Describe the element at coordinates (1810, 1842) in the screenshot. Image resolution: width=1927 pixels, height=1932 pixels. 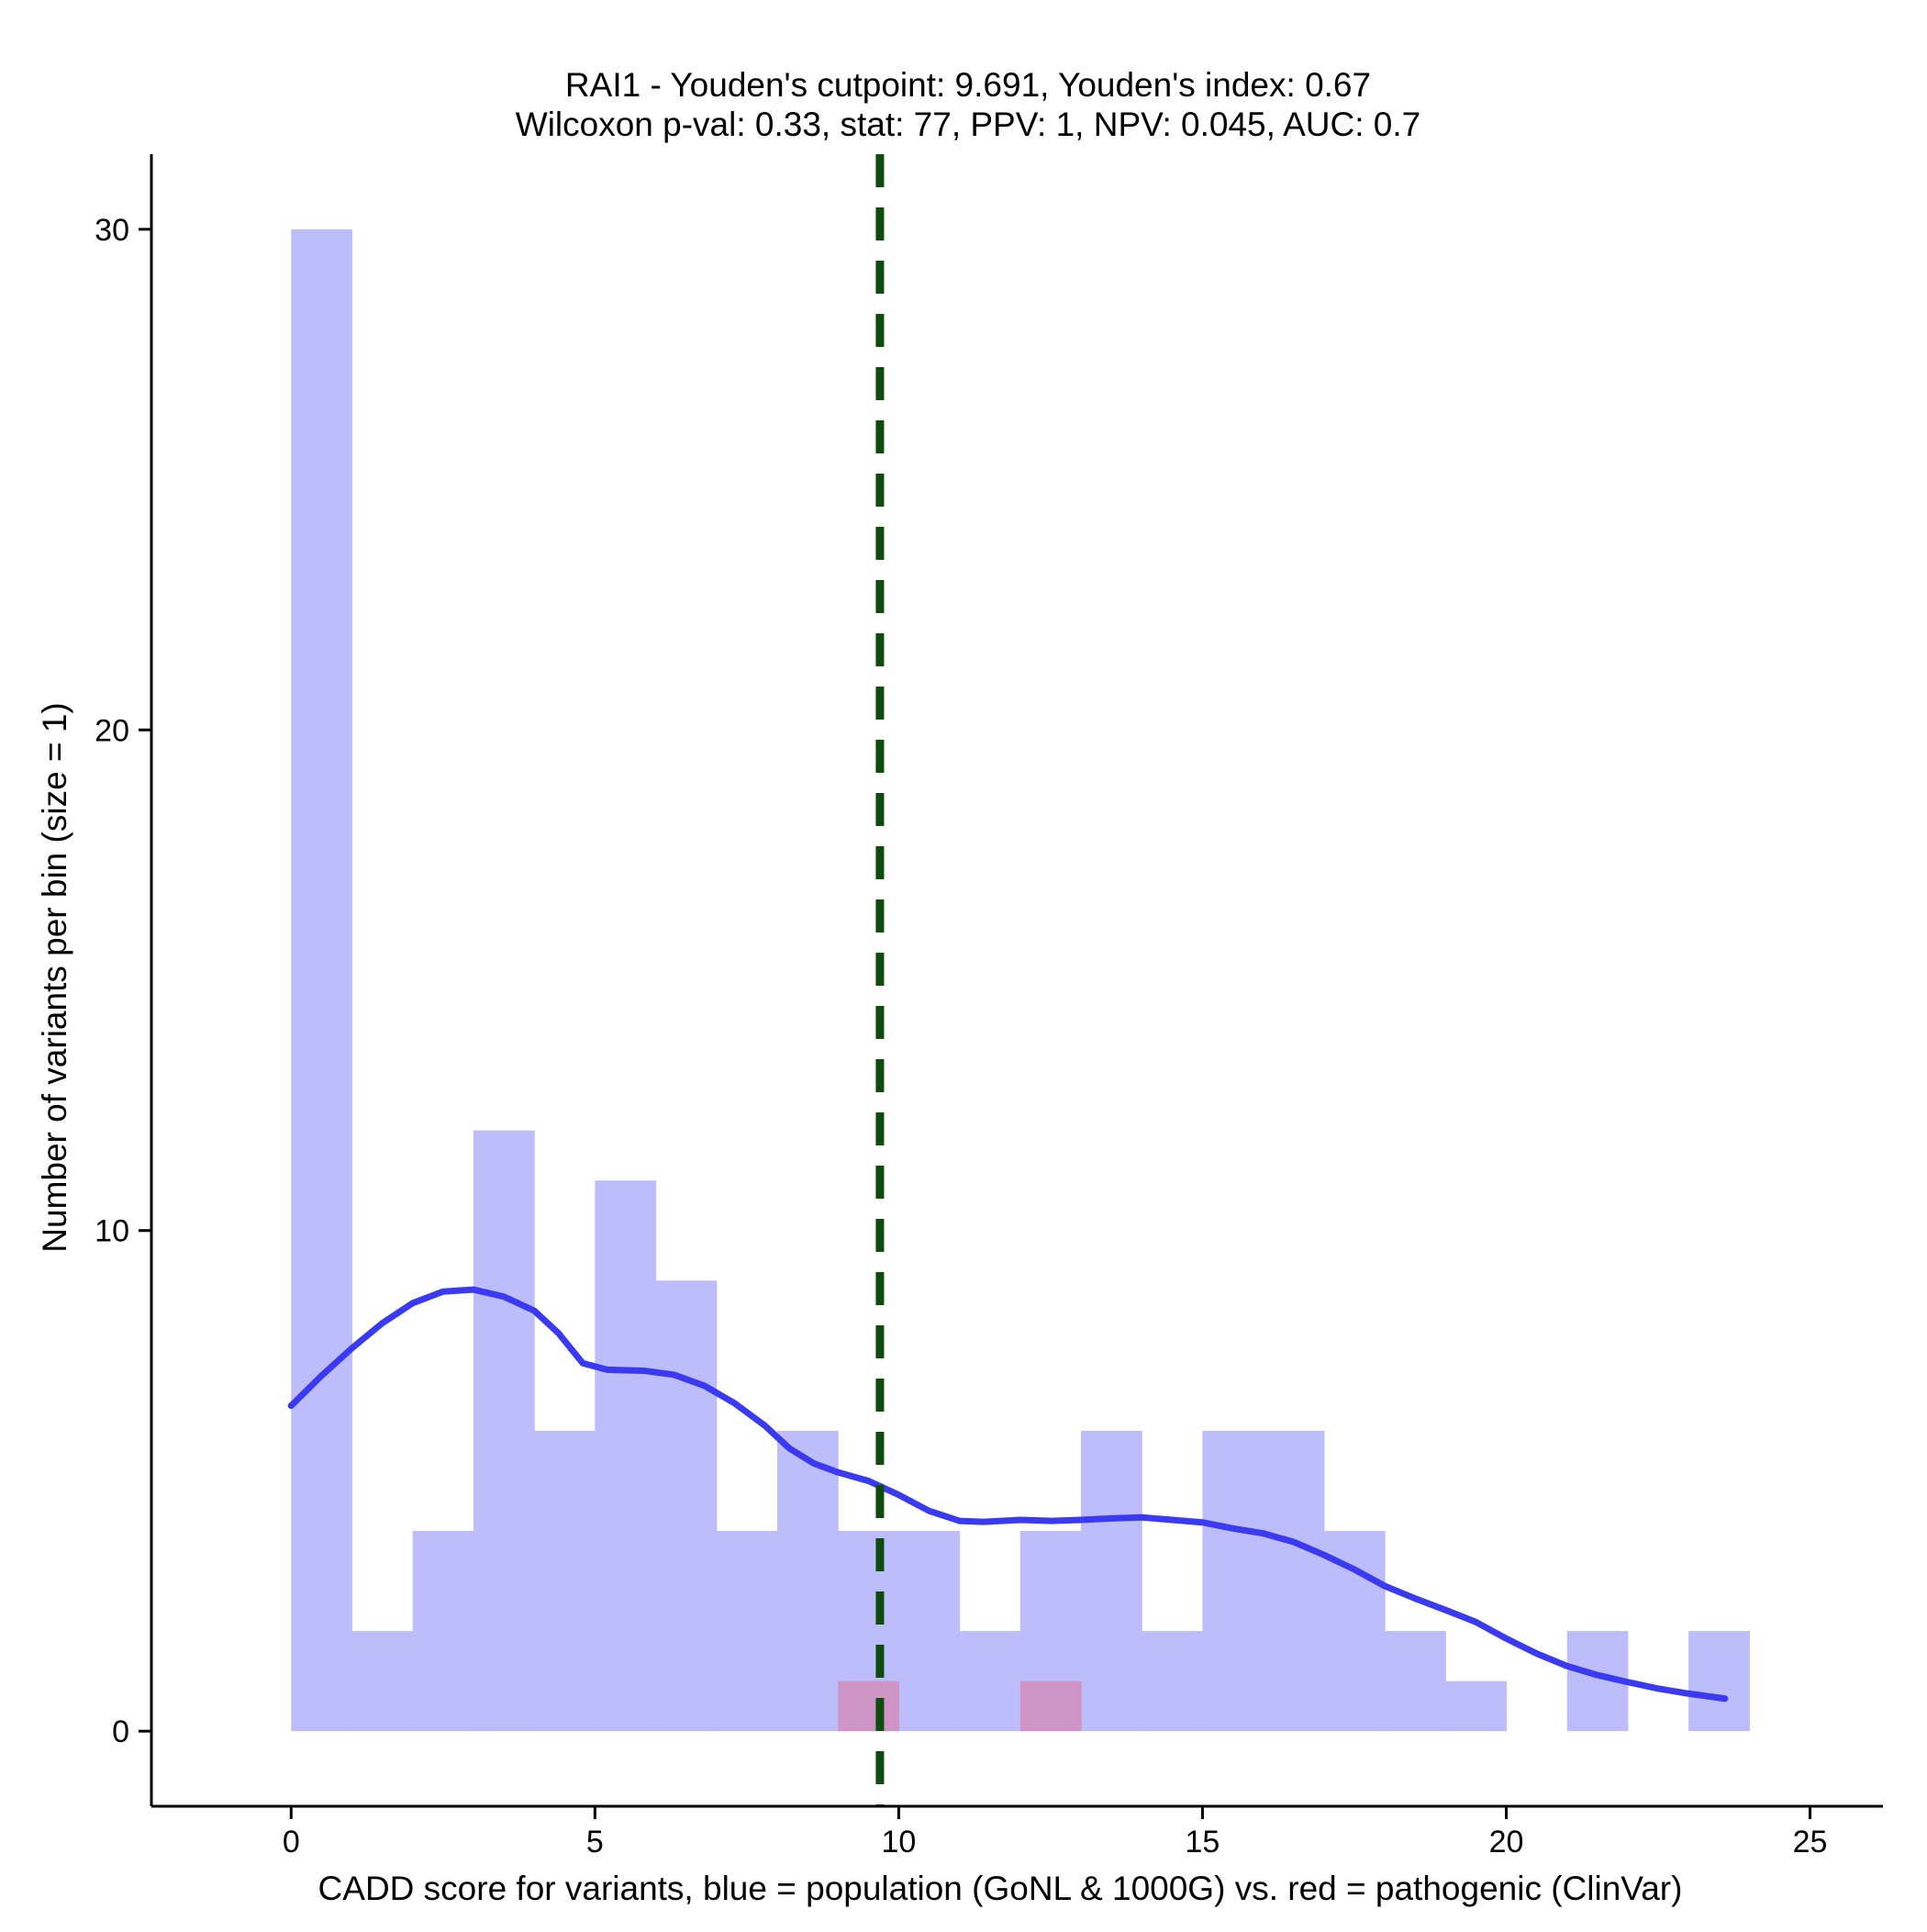
I see `x-tick-label-25: 25` at that location.